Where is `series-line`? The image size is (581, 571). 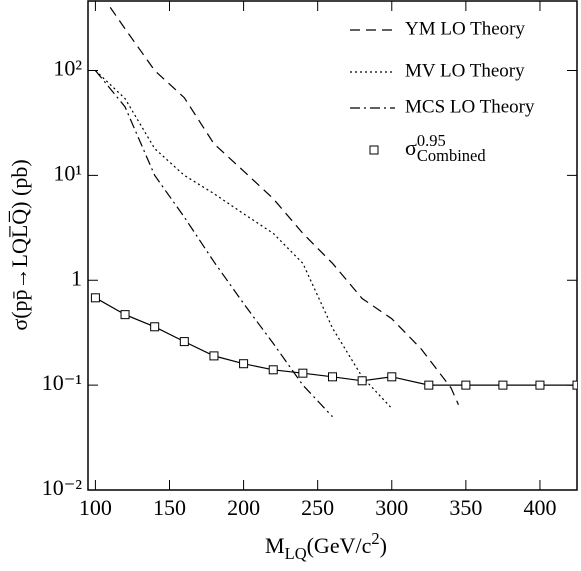
series-line is located at coordinates (336, 341).